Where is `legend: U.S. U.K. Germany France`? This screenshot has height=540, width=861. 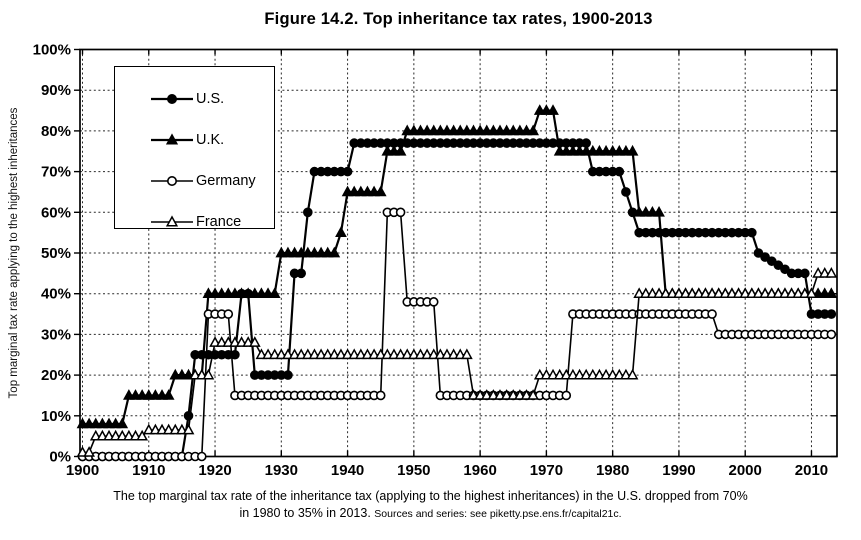
legend: U.S. U.K. Germany France is located at coordinates (194, 148).